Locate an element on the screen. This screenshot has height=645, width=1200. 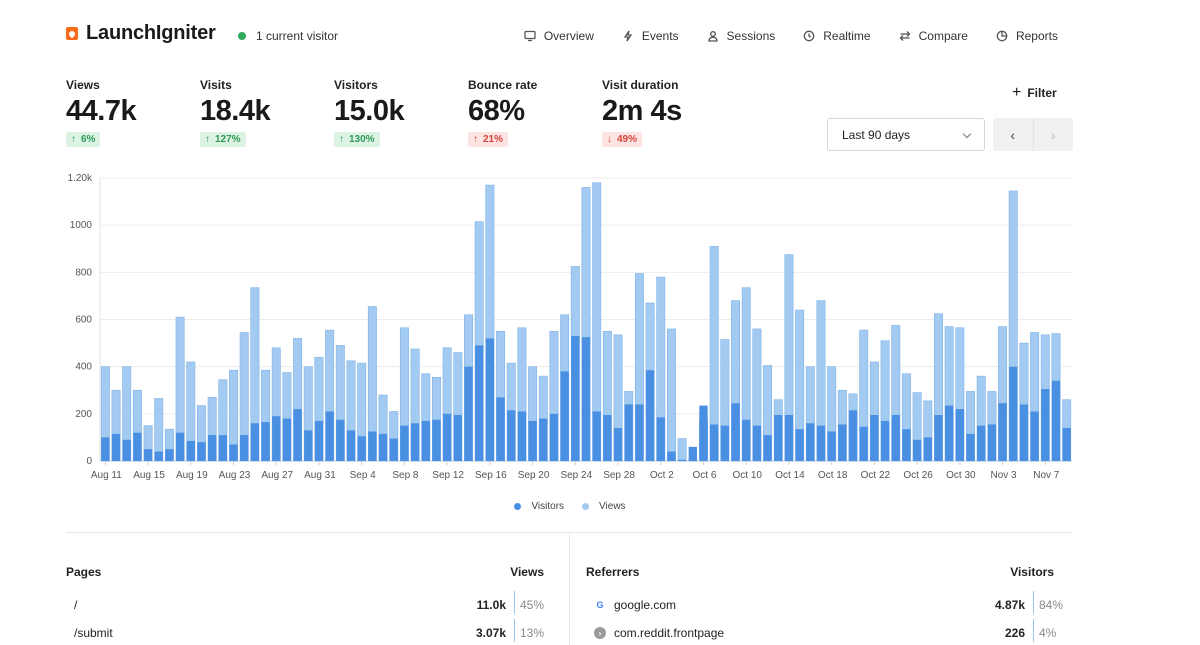
metric-bounce-rate: Bounce rate 68% ↑ 21% is located at coordinates (535, 112).